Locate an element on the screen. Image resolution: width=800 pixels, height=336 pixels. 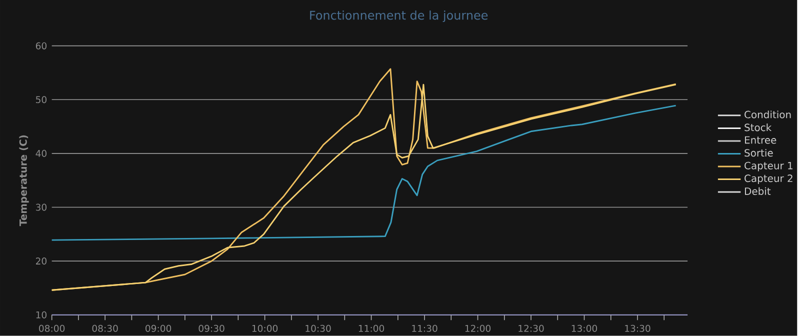
x-tick-label: 13:30 is located at coordinates (637, 328).